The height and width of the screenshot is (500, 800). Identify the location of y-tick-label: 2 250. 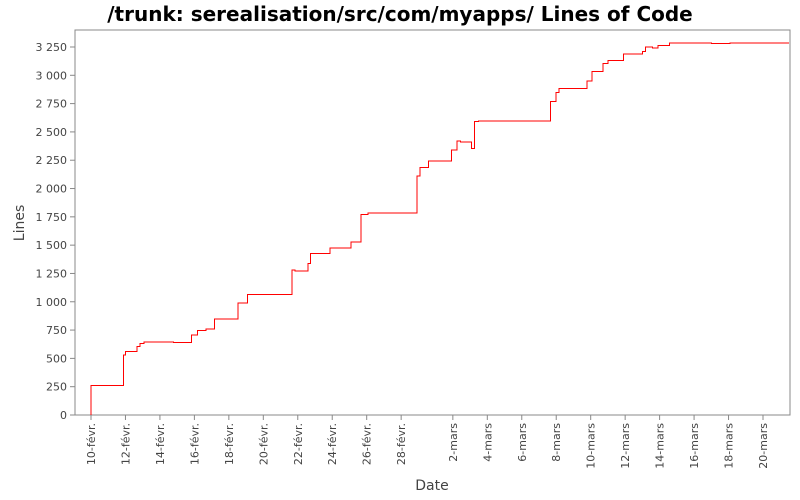
(52, 160).